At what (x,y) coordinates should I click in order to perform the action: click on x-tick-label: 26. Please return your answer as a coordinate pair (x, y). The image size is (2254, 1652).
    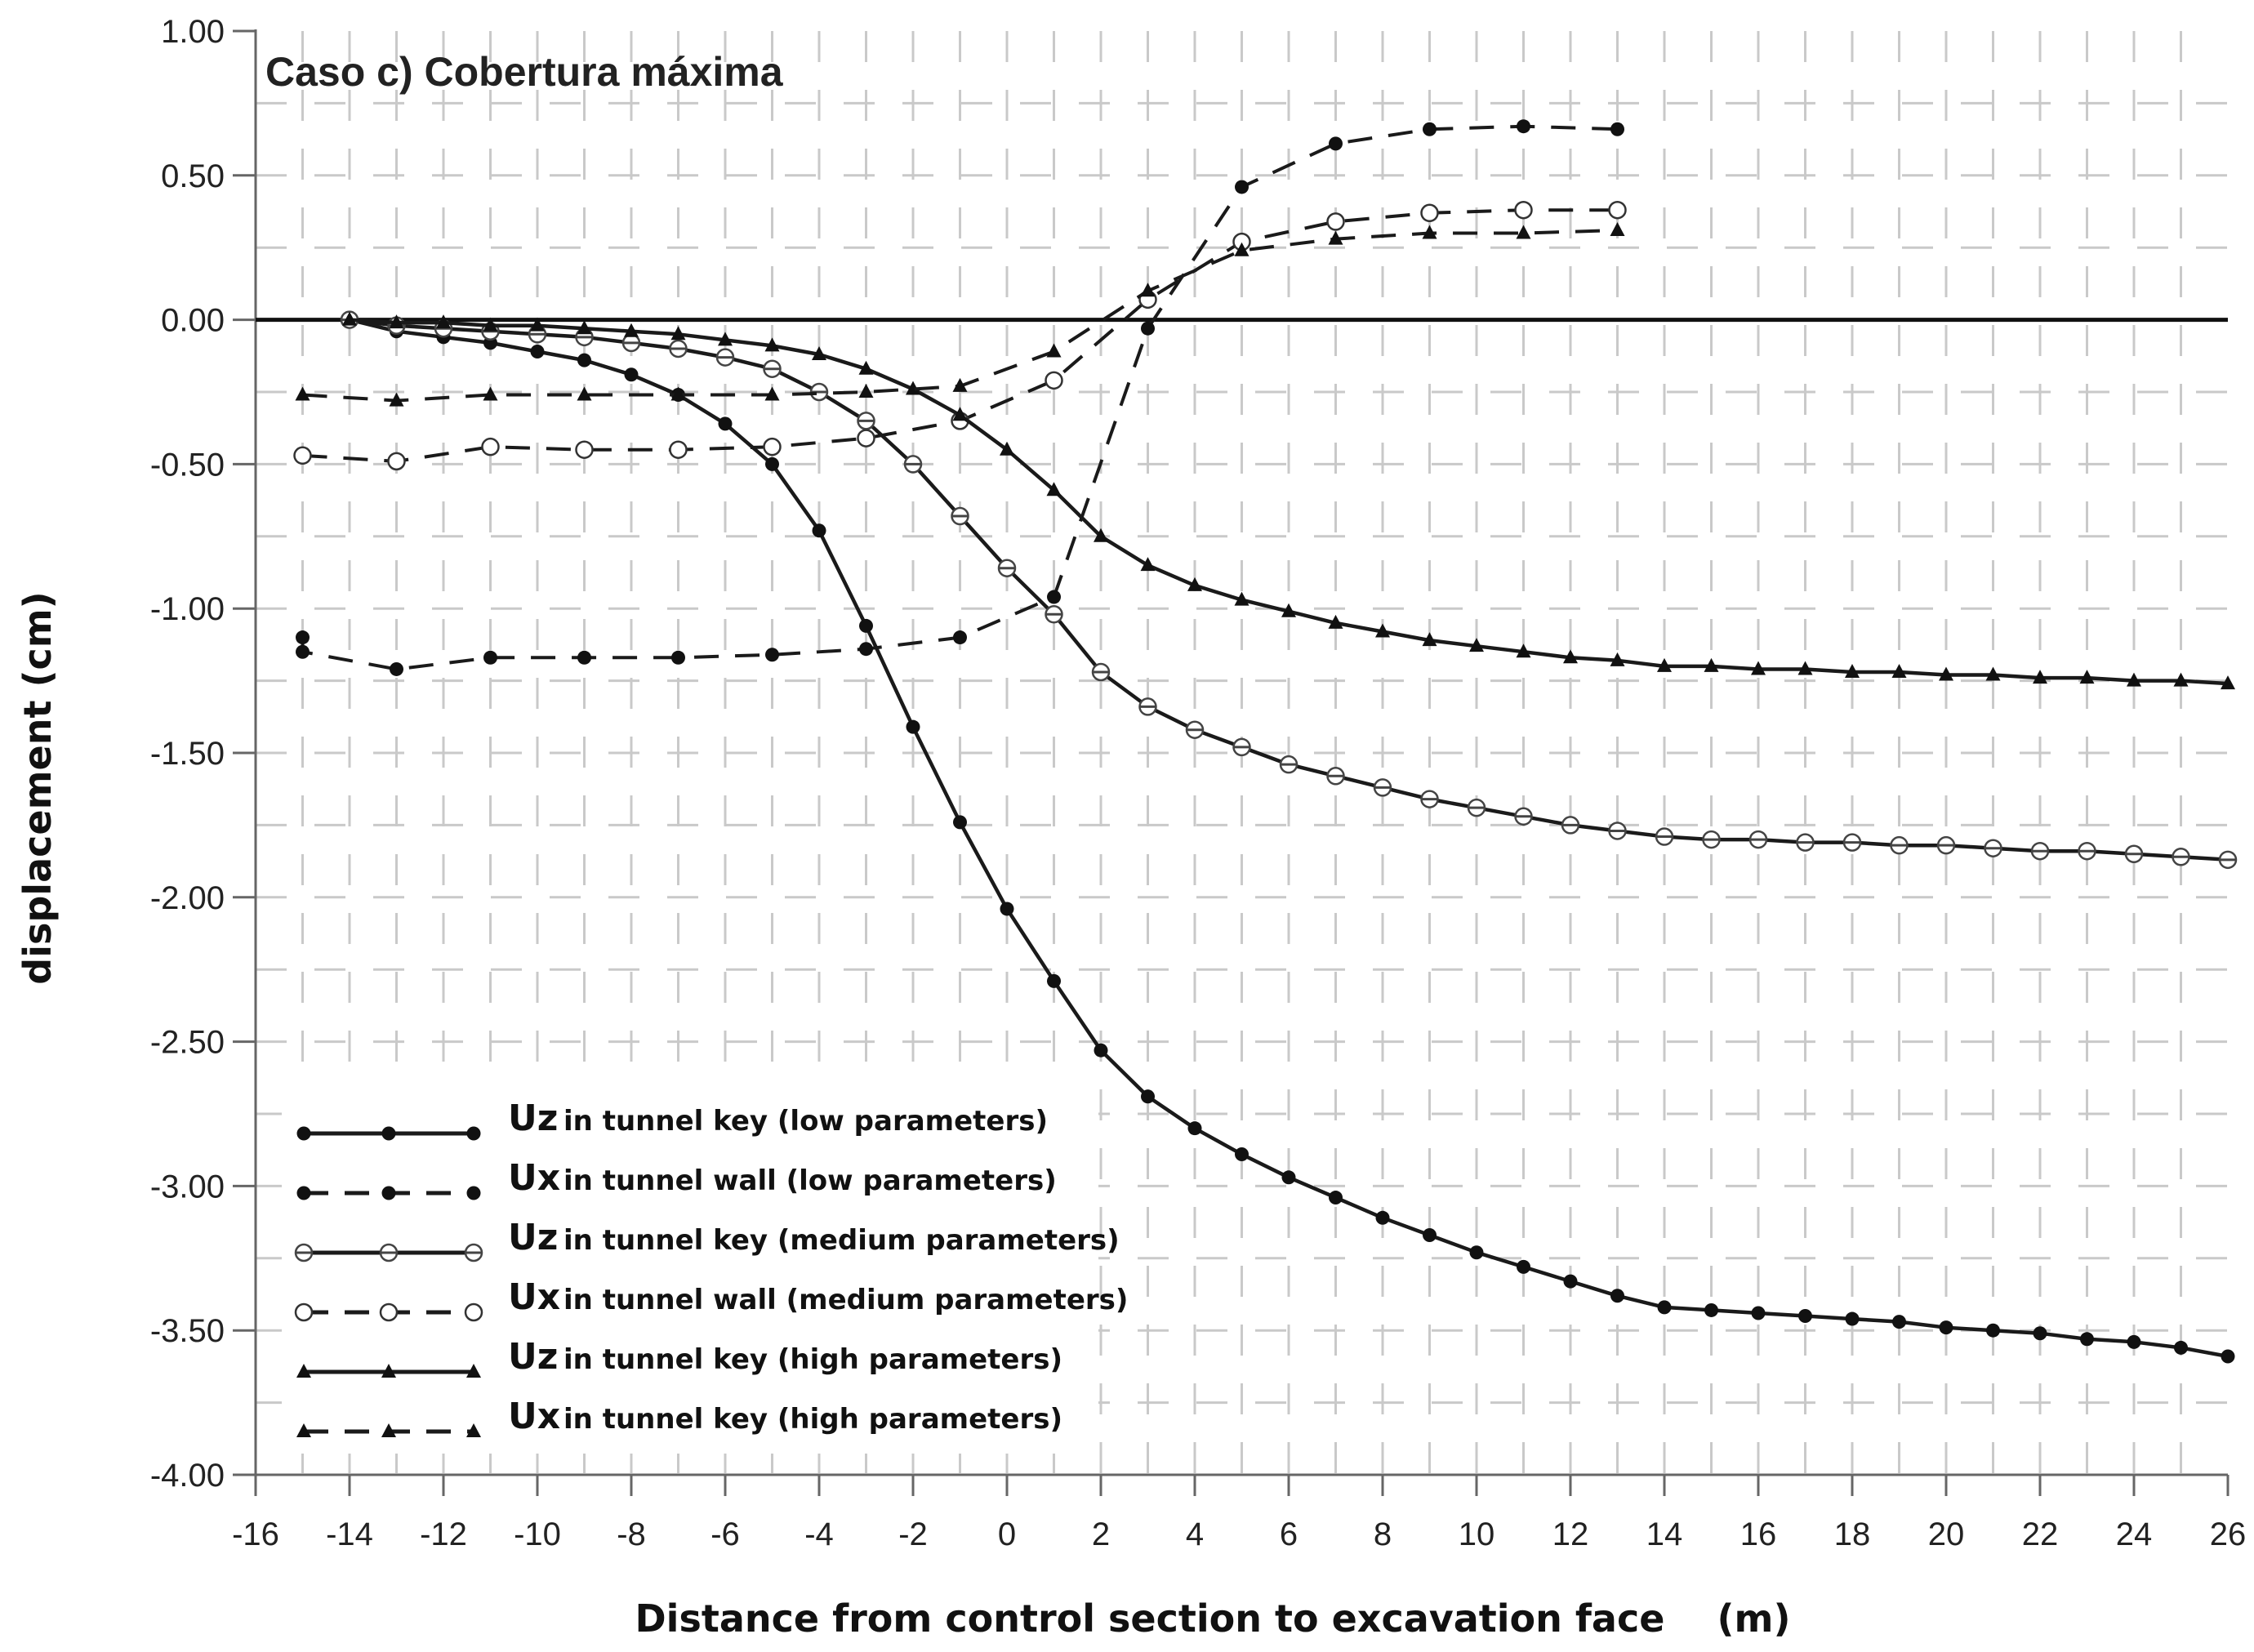
    Looking at the image, I should click on (2228, 1534).